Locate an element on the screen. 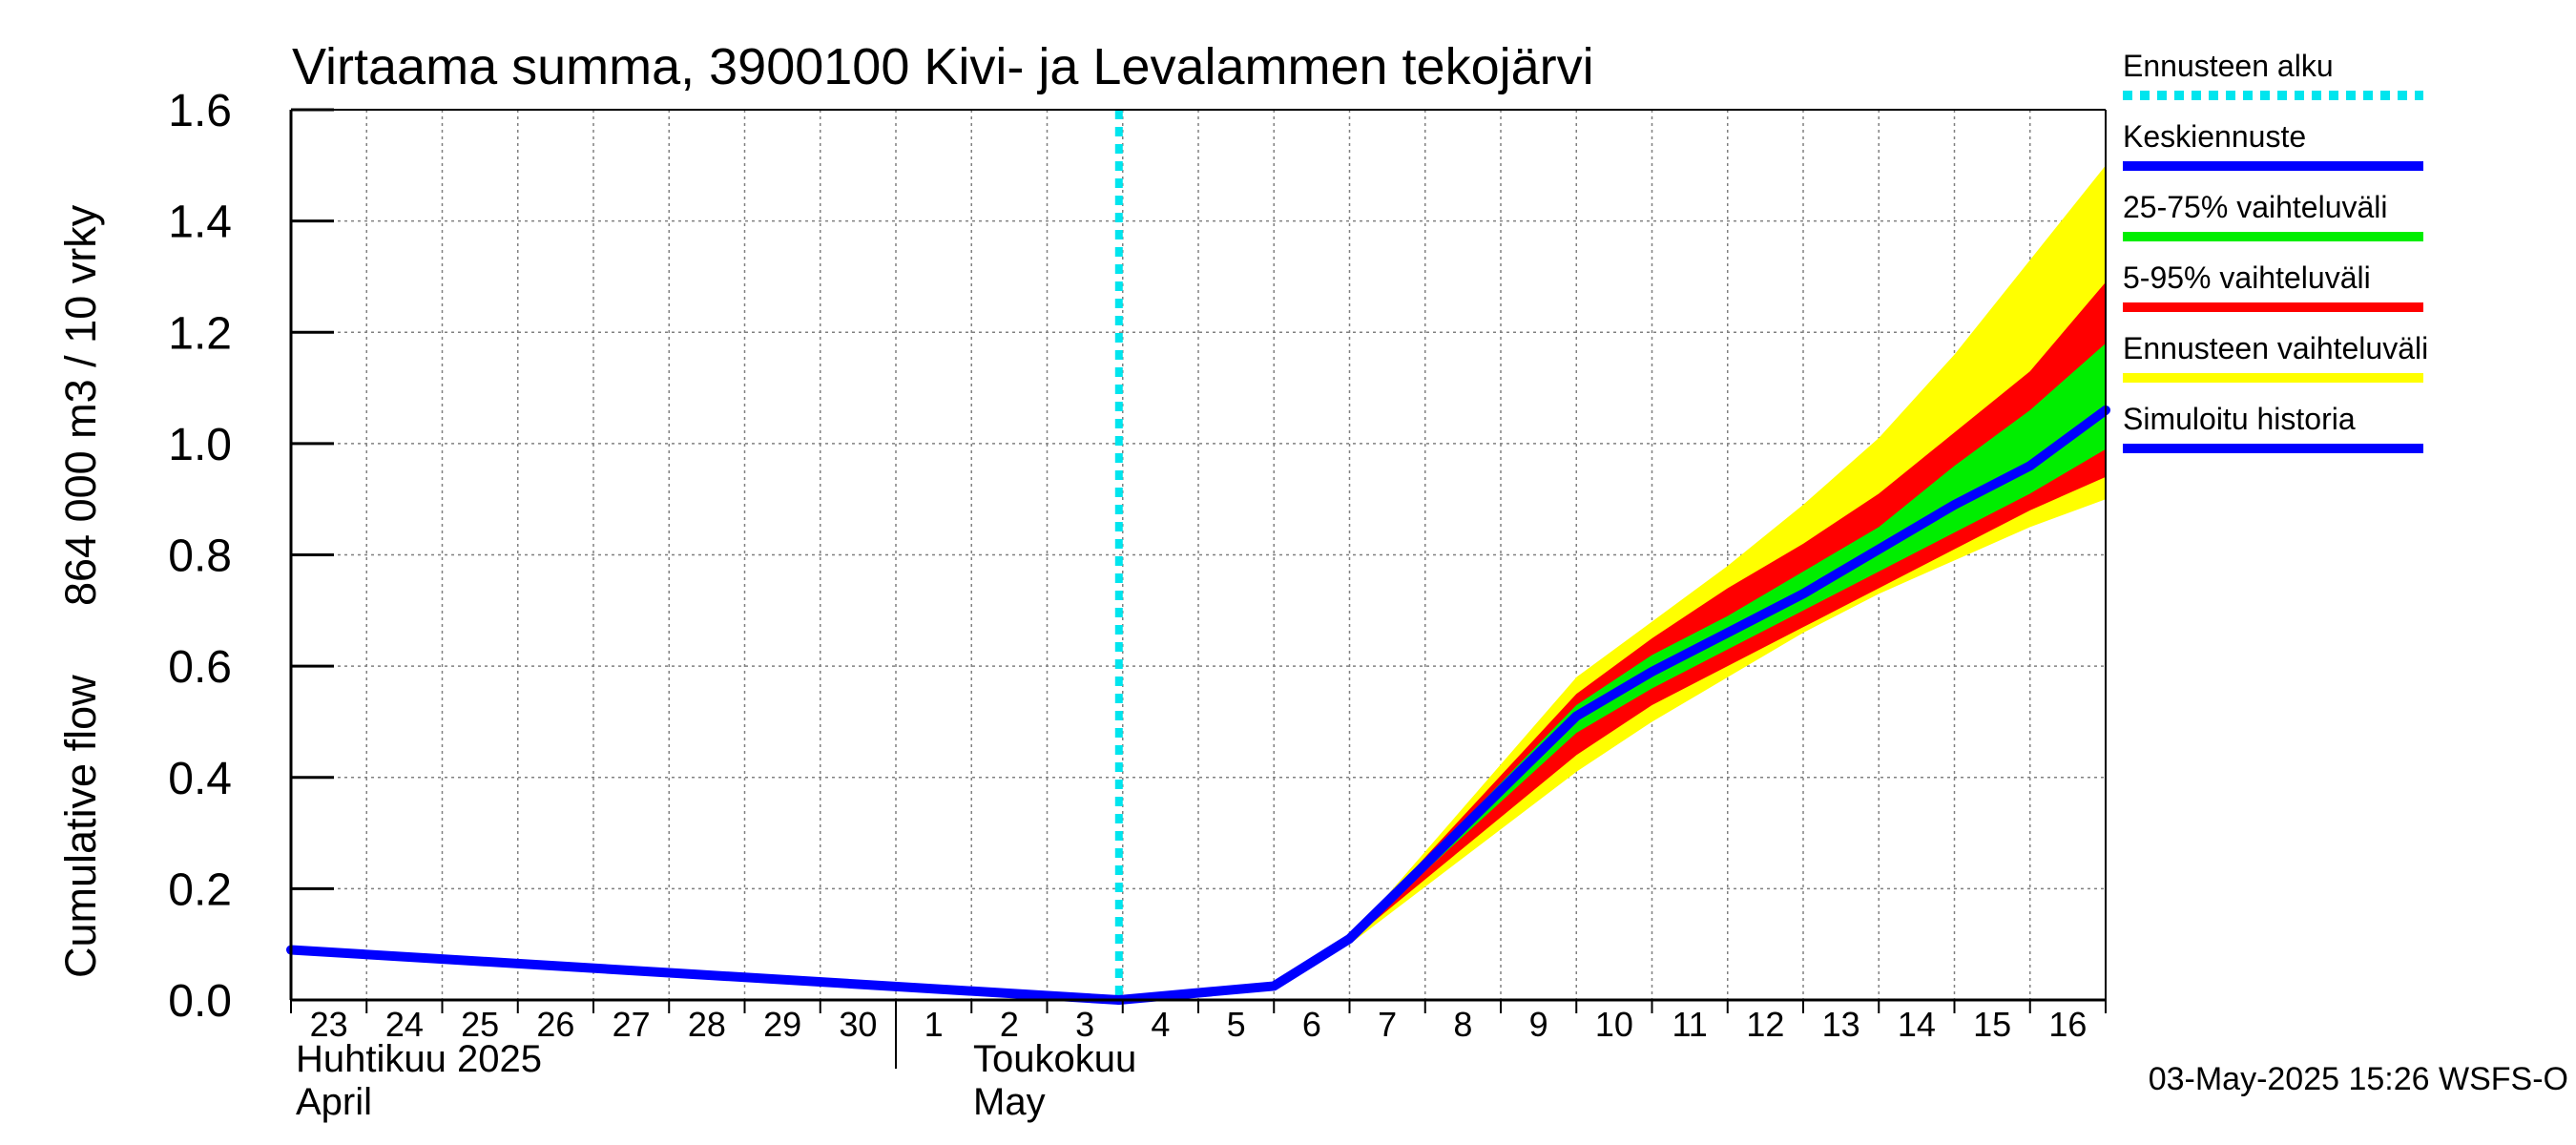 The width and height of the screenshot is (2576, 1145). legend-label: 5-95% vaihteluväli is located at coordinates (2247, 277).